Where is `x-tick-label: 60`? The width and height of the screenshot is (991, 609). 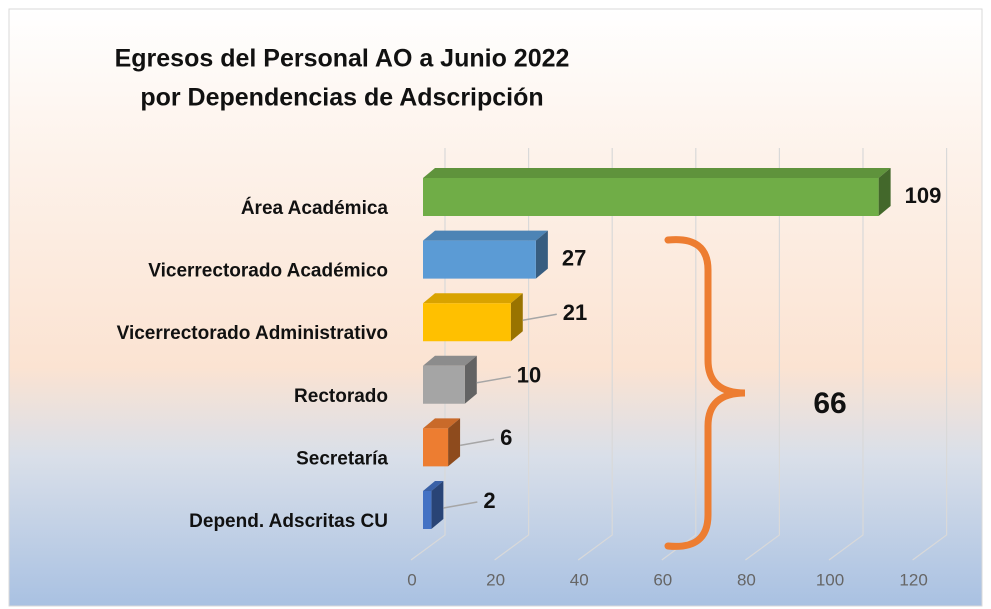
x-tick-label: 60 is located at coordinates (662, 579).